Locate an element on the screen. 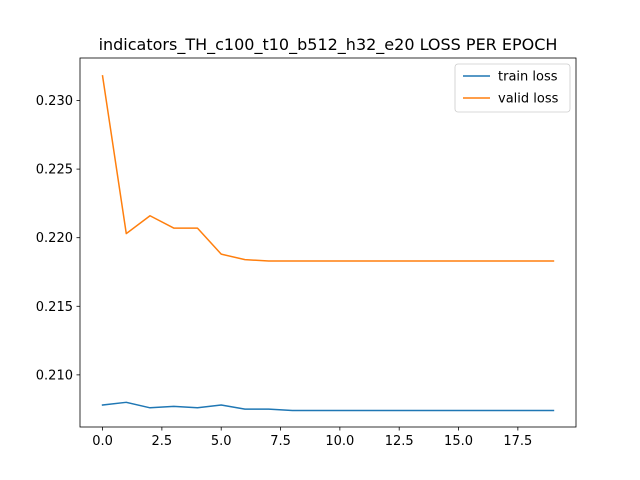 This screenshot has height=480, width=640. y-tick-label: 0.230 is located at coordinates (54, 101).